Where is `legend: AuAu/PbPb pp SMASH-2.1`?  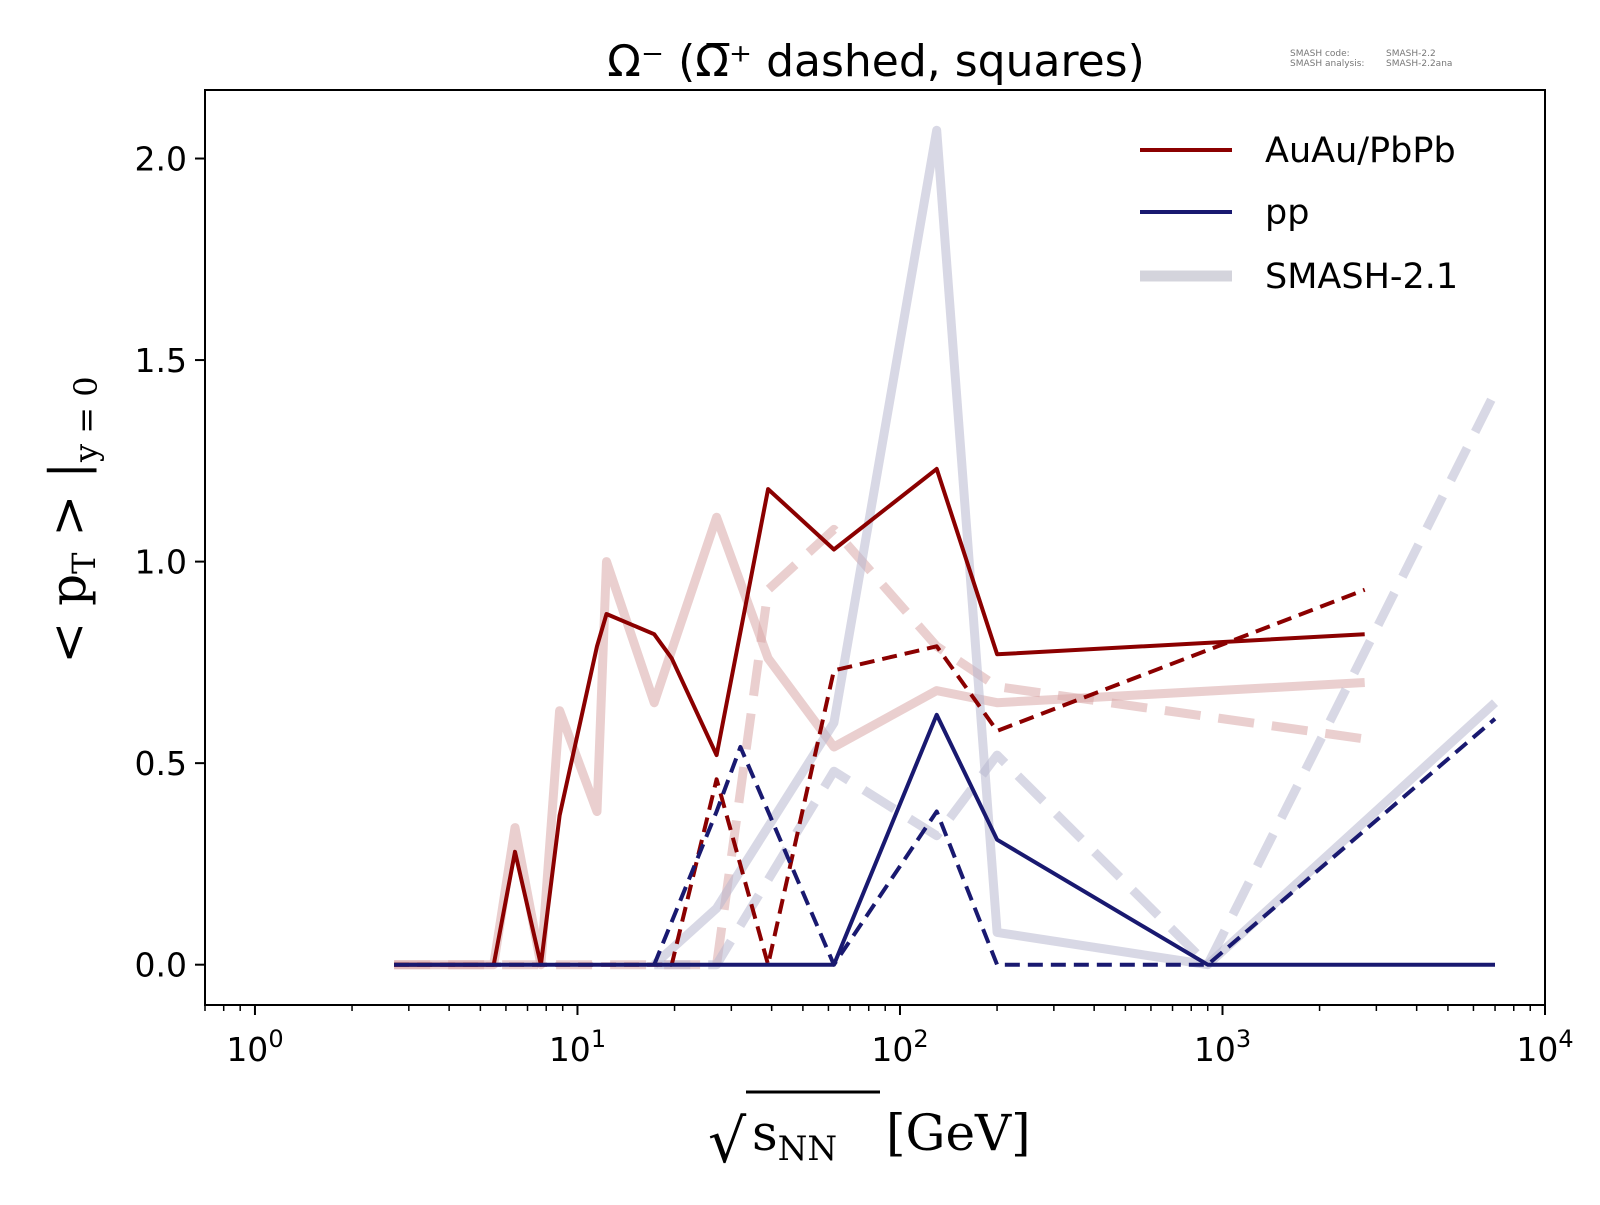 legend: AuAu/PbPb pp SMASH-2.1 is located at coordinates (1299, 214).